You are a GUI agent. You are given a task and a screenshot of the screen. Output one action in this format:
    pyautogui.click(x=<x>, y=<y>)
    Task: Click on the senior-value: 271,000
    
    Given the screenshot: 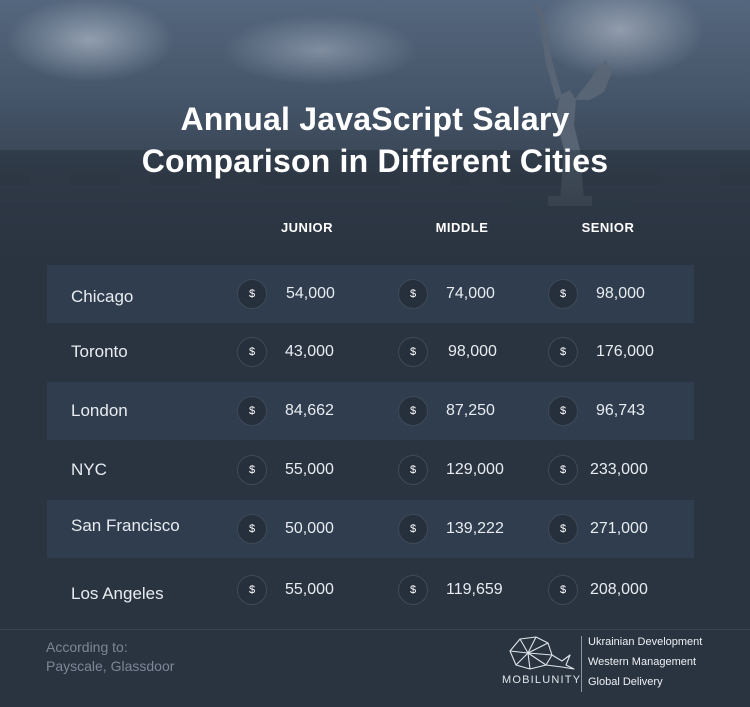 What is the action you would take?
    pyautogui.click(x=619, y=528)
    